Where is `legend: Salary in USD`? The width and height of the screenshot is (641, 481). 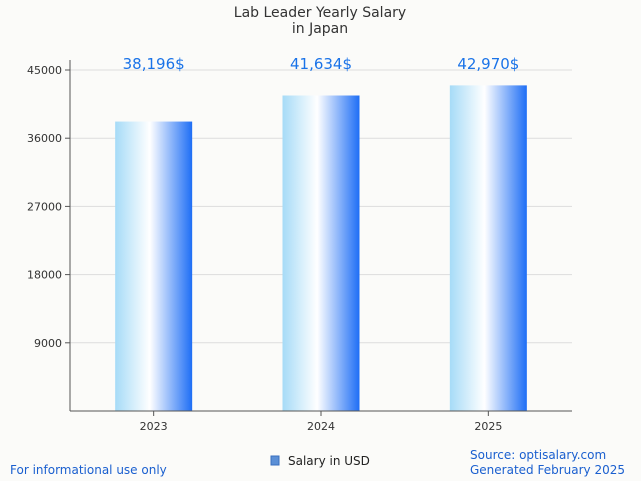
legend: Salary in USD is located at coordinates (320, 461).